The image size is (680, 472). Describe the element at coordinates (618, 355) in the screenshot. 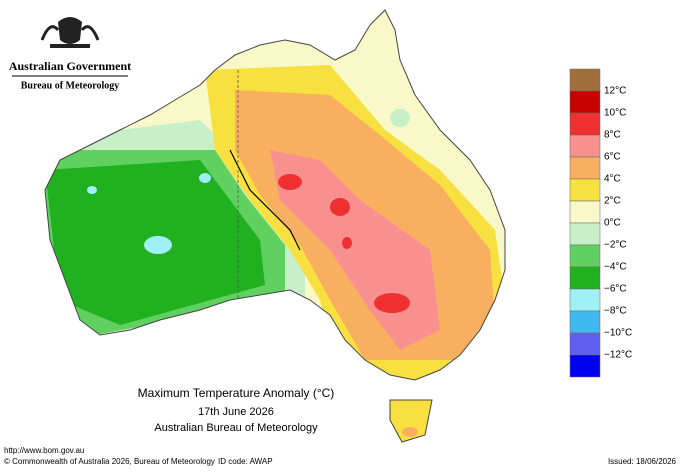

I see `legend-label: −12°C` at that location.